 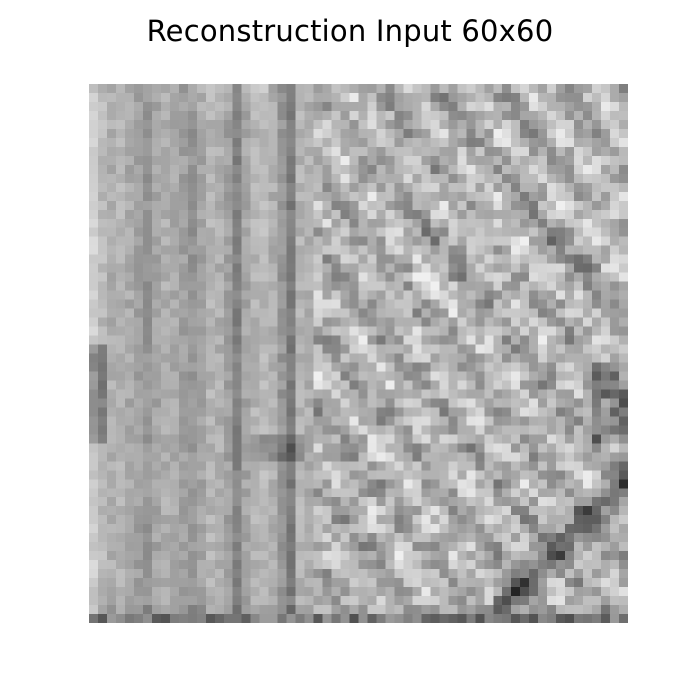 What do you see at coordinates (350, 31) in the screenshot?
I see `figure-title: Reconstruction Input 60x60` at bounding box center [350, 31].